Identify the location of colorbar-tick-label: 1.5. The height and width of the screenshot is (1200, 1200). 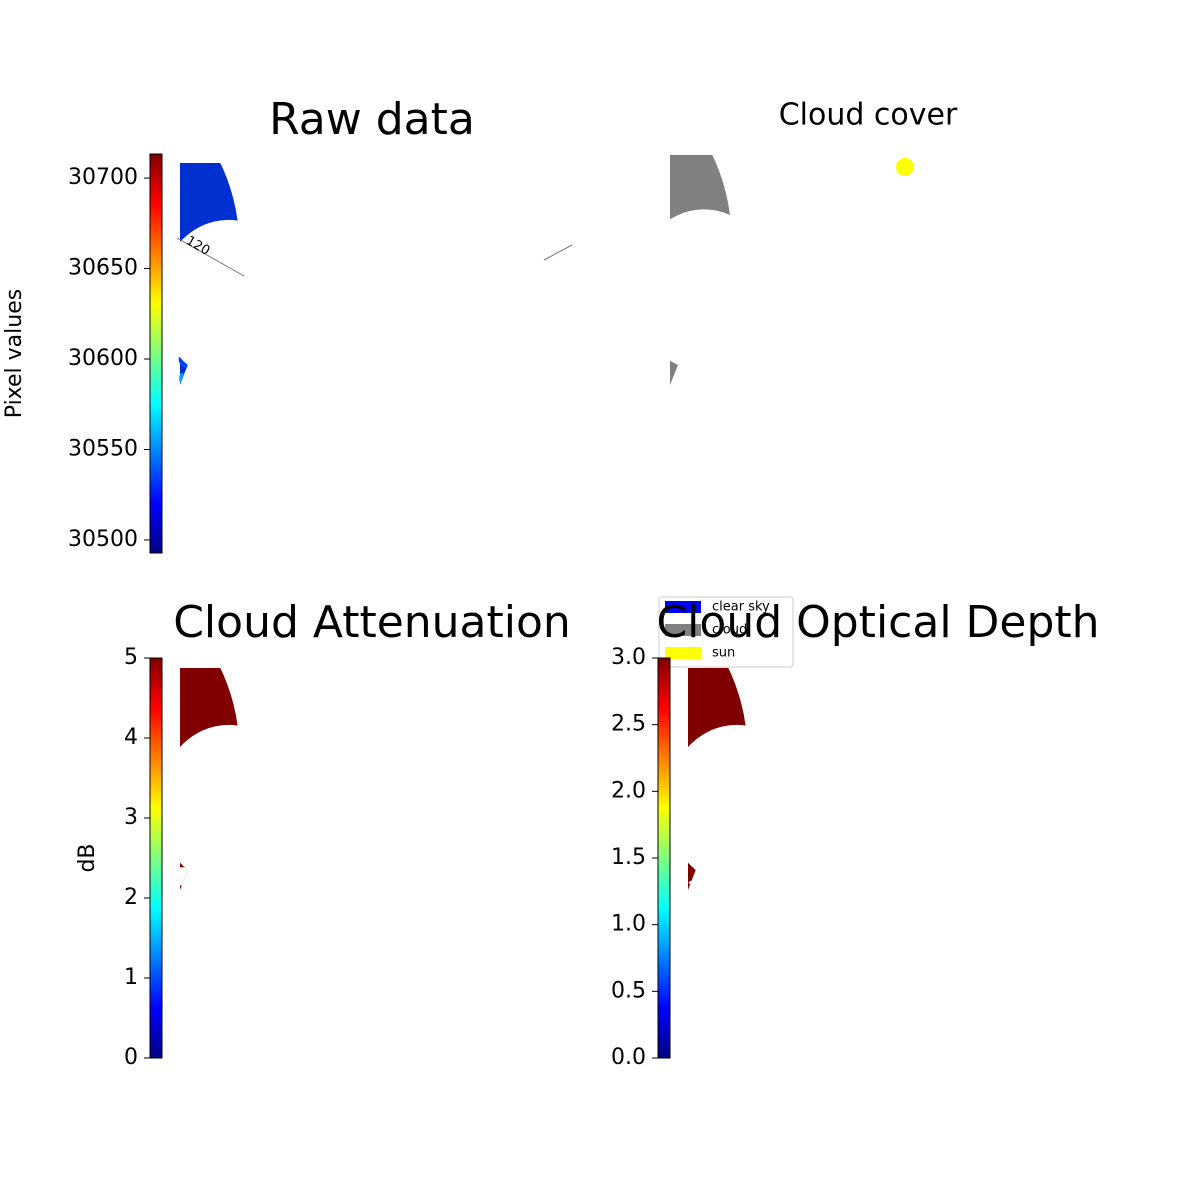
(628, 857).